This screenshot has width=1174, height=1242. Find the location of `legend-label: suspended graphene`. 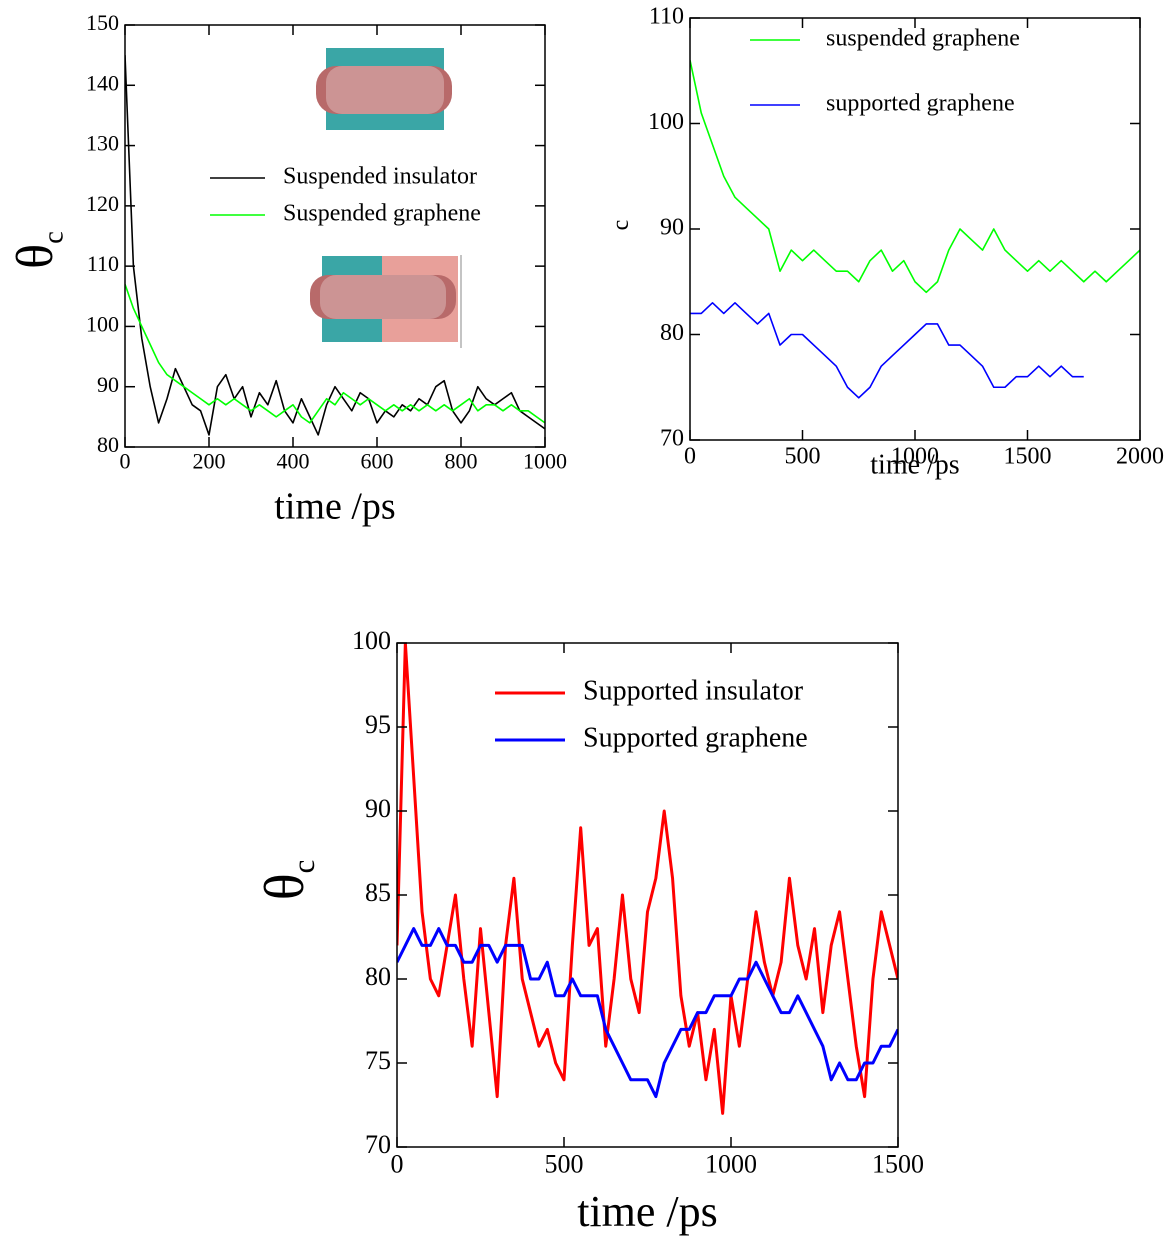

legend-label: suspended graphene is located at coordinates (923, 39).